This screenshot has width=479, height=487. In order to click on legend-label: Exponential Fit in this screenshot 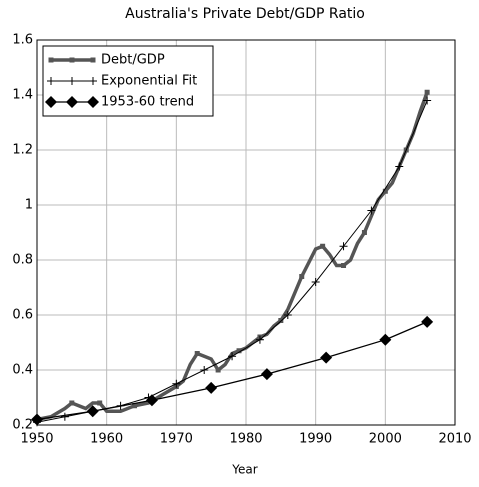, I will do `click(149, 81)`.